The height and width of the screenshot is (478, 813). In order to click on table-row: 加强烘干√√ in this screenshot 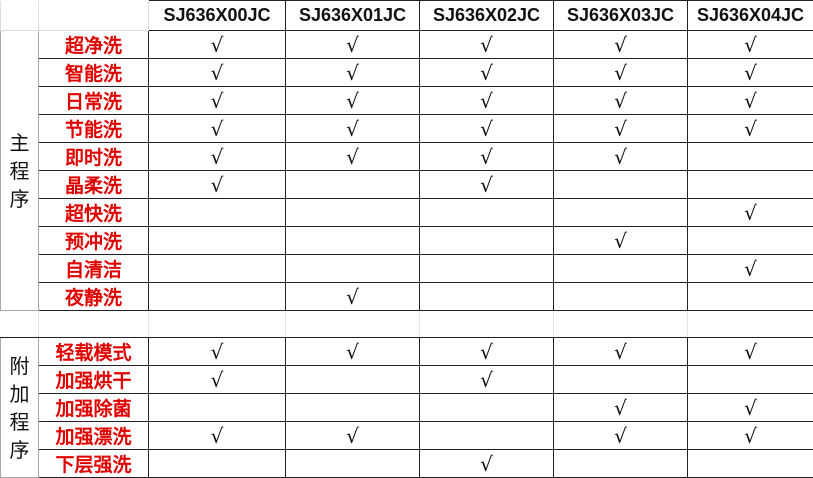, I will do `click(407, 380)`.